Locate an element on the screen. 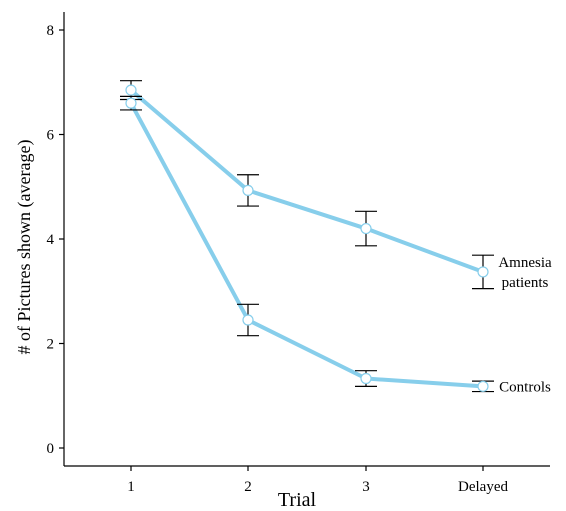  series-label: Controls is located at coordinates (525, 387).